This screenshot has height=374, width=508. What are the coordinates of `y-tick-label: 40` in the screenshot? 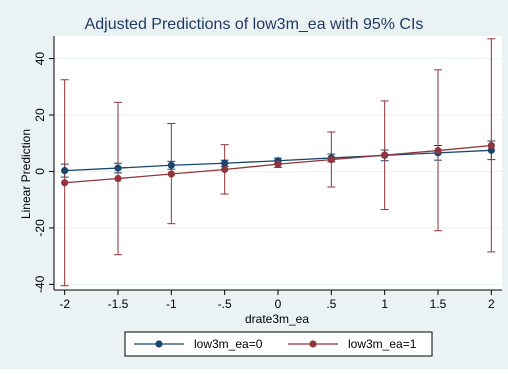 It's located at (40, 59).